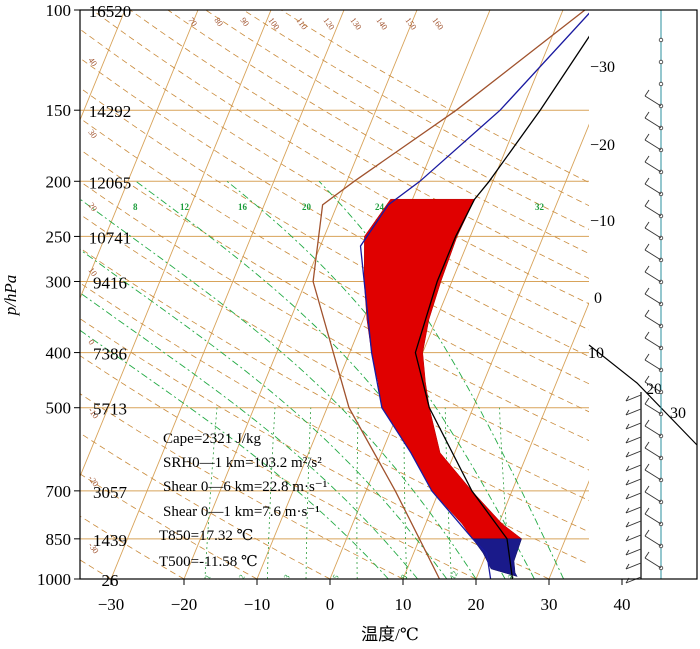 Image resolution: width=700 pixels, height=649 pixels. I want to click on isotherm-label: 130, so click(356, 23).